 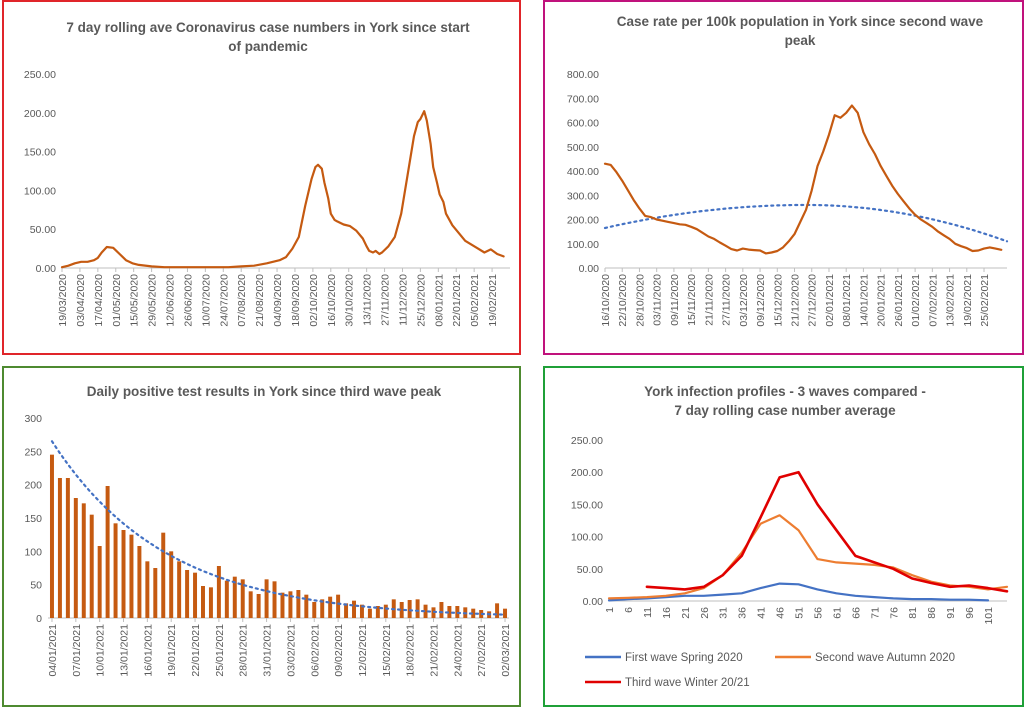 What do you see at coordinates (314, 300) in the screenshot?
I see `x-tick-label: 02/10/2020` at bounding box center [314, 300].